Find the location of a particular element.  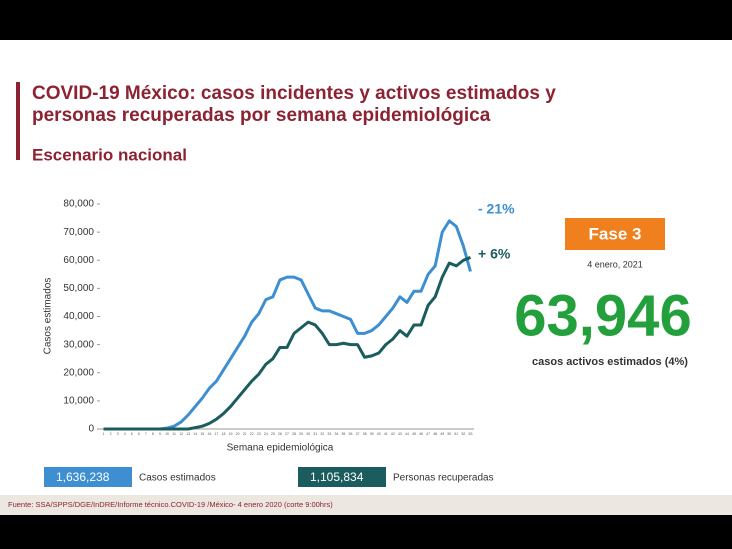

x-tick-label: 9 is located at coordinates (160, 434).